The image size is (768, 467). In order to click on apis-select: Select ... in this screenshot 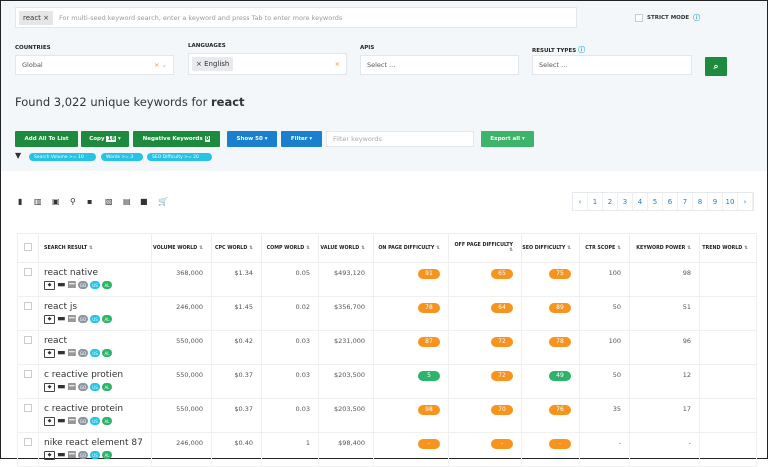, I will do `click(439, 65)`.